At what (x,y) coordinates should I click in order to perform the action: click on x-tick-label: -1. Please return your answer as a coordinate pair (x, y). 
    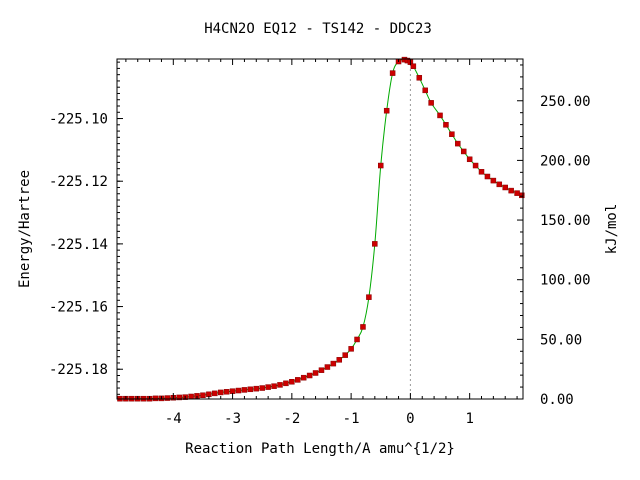
    Looking at the image, I should click on (351, 419).